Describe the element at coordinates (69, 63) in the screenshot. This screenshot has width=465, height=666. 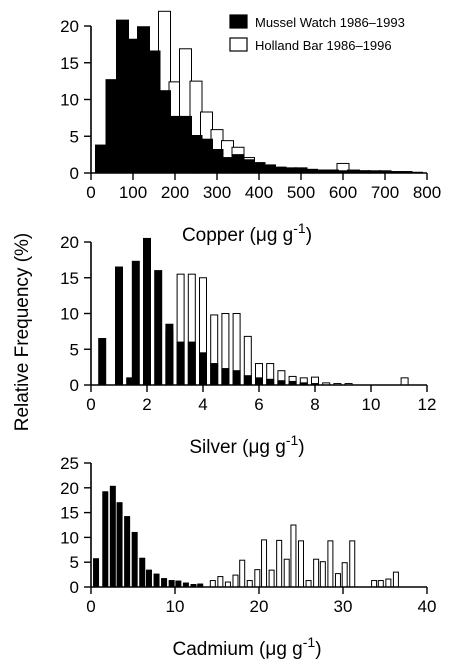
I see `copper-y-tick-label: 15` at that location.